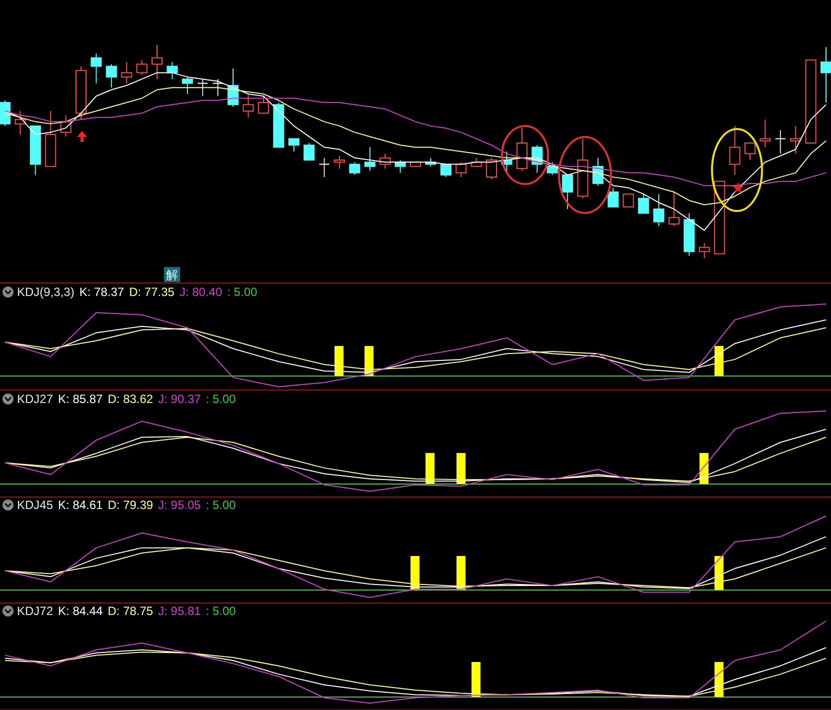 The image size is (831, 710). I want to click on text: D: 79.39, so click(131, 505).